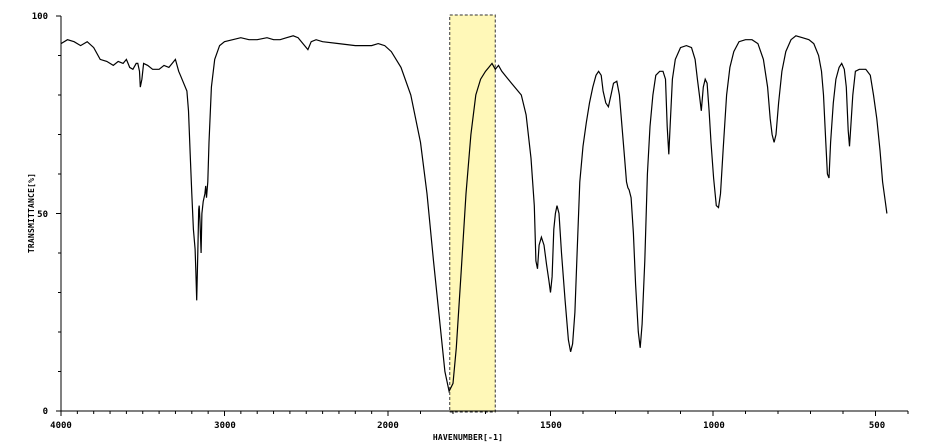 The image size is (929, 448). Describe the element at coordinates (58, 213) in the screenshot. I see `y-axis-ticks` at that location.